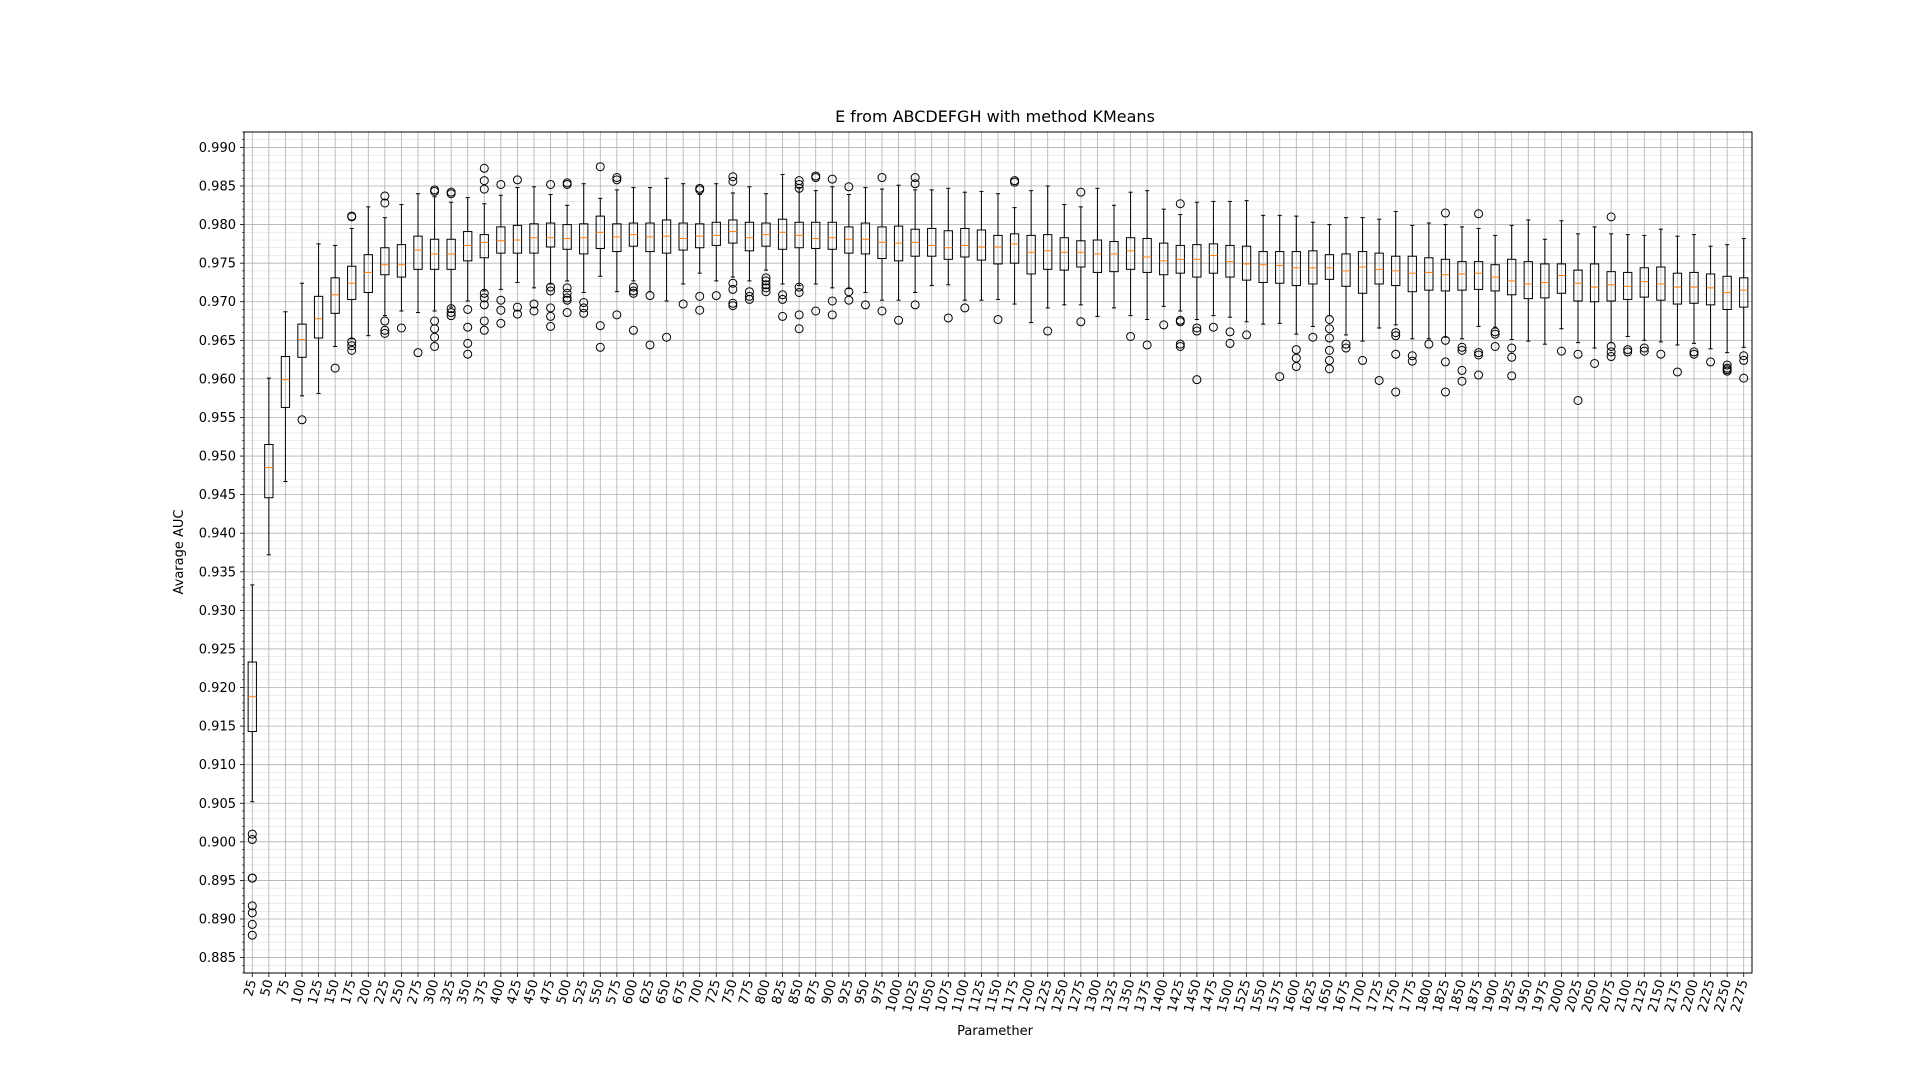 The width and height of the screenshot is (1920, 1080). I want to click on x-tick-label: 200, so click(365, 992).